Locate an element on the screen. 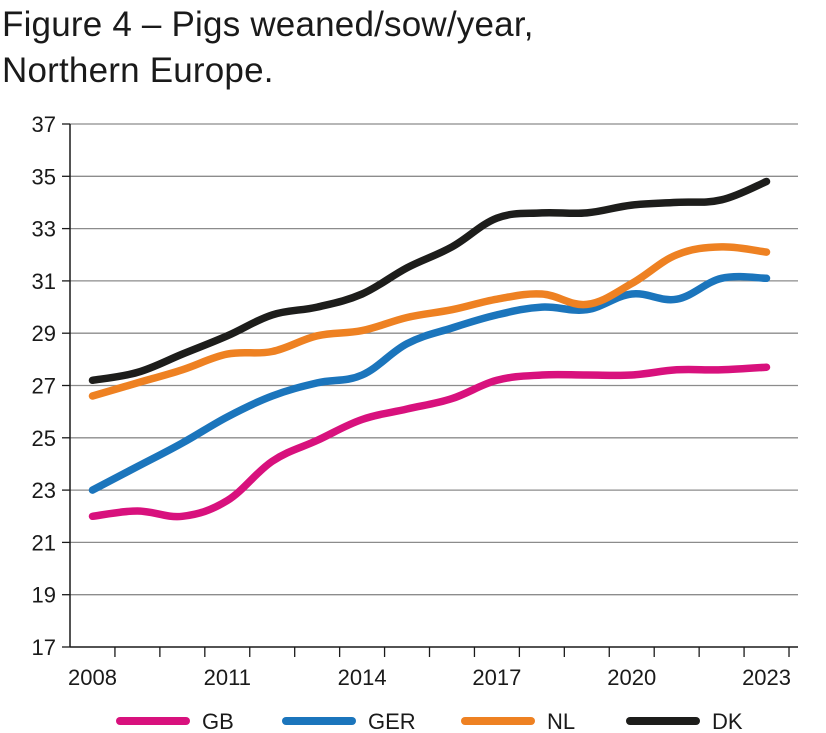 The height and width of the screenshot is (733, 826). y-tick-label: 27 is located at coordinates (44, 386).